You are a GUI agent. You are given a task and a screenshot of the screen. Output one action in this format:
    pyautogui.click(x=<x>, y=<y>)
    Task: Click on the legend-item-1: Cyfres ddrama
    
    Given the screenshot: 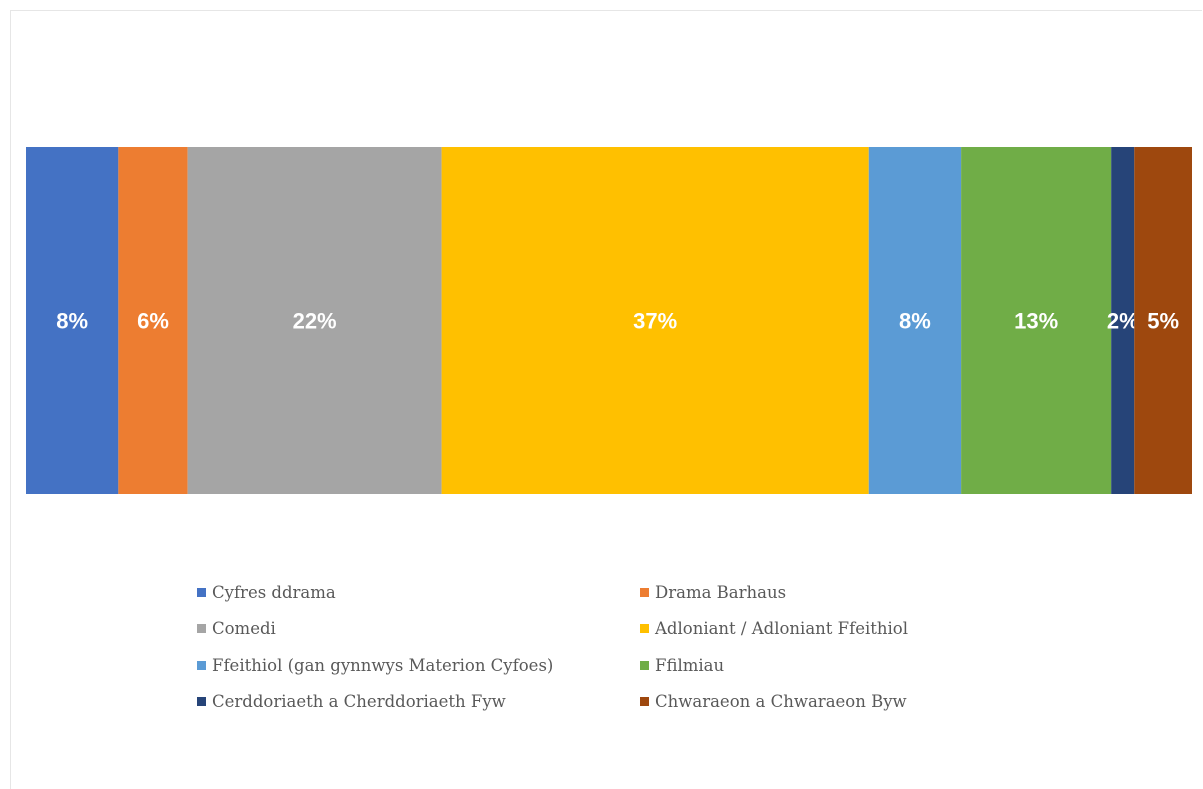 What is the action you would take?
    pyautogui.click(x=418, y=592)
    